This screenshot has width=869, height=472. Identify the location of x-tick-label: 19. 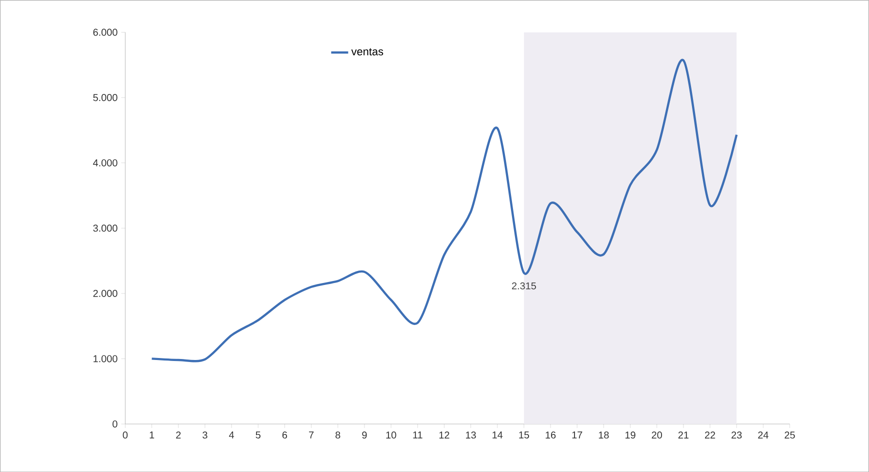
(630, 434).